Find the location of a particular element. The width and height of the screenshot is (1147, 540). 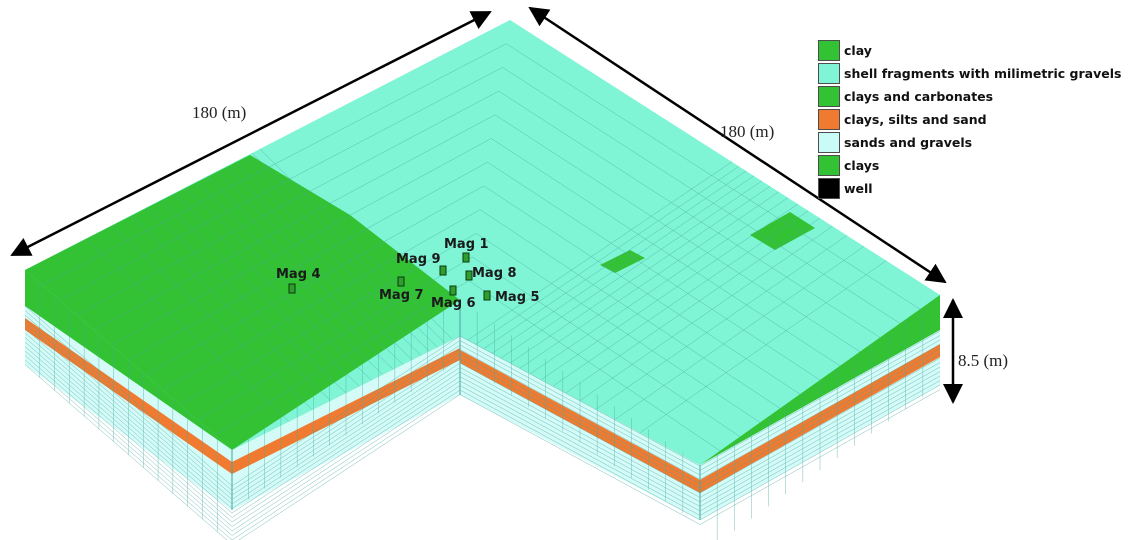

legend-label: shell fragments with milimetric gravels is located at coordinates (983, 73).